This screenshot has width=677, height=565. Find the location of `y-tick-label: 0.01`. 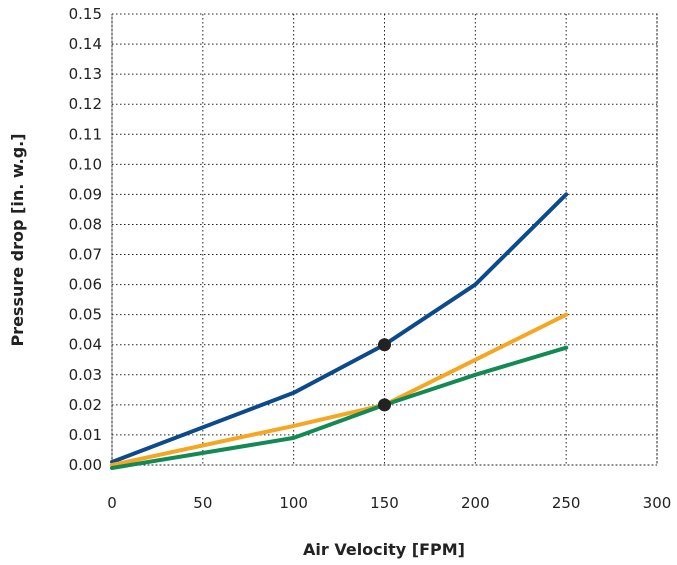

y-tick-label: 0.01 is located at coordinates (85, 435).